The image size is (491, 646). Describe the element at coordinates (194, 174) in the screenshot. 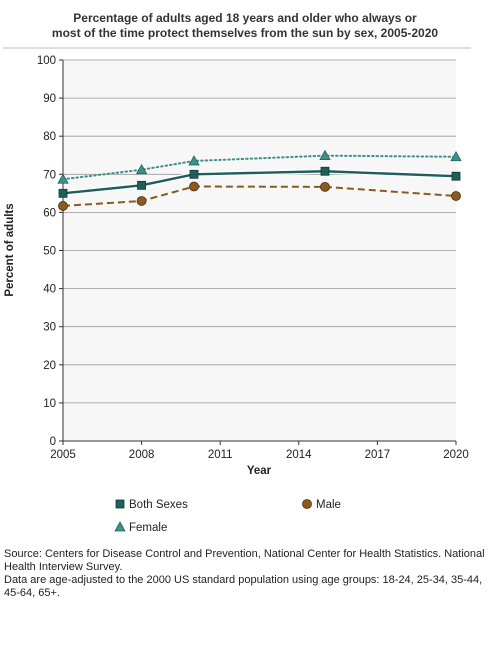

I see `point-both-sexes-2010` at that location.